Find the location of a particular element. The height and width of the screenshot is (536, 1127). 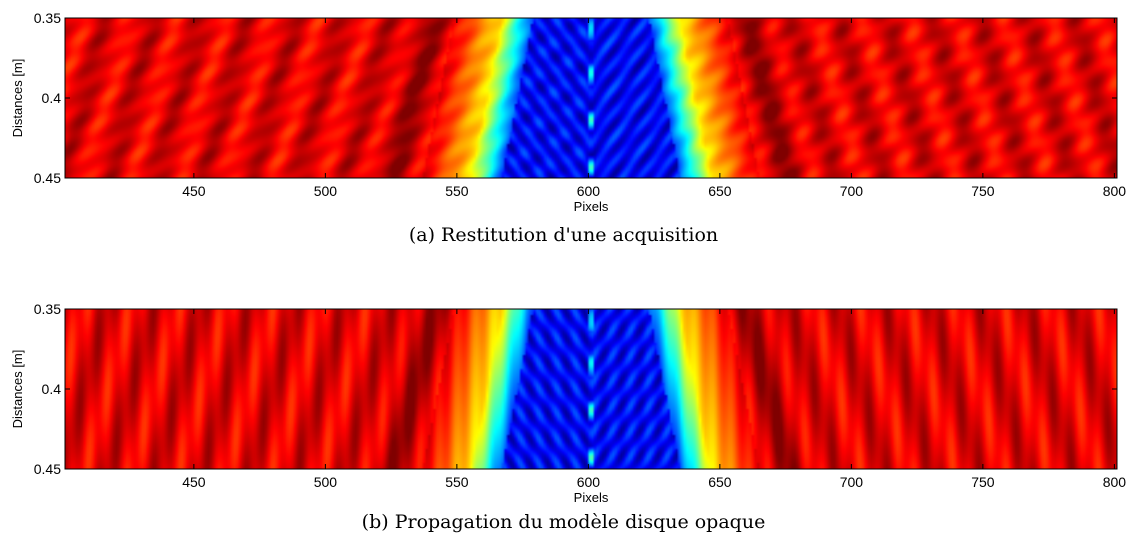

caption-b: (b) Propagation du modèle disque opaque is located at coordinates (563, 522).